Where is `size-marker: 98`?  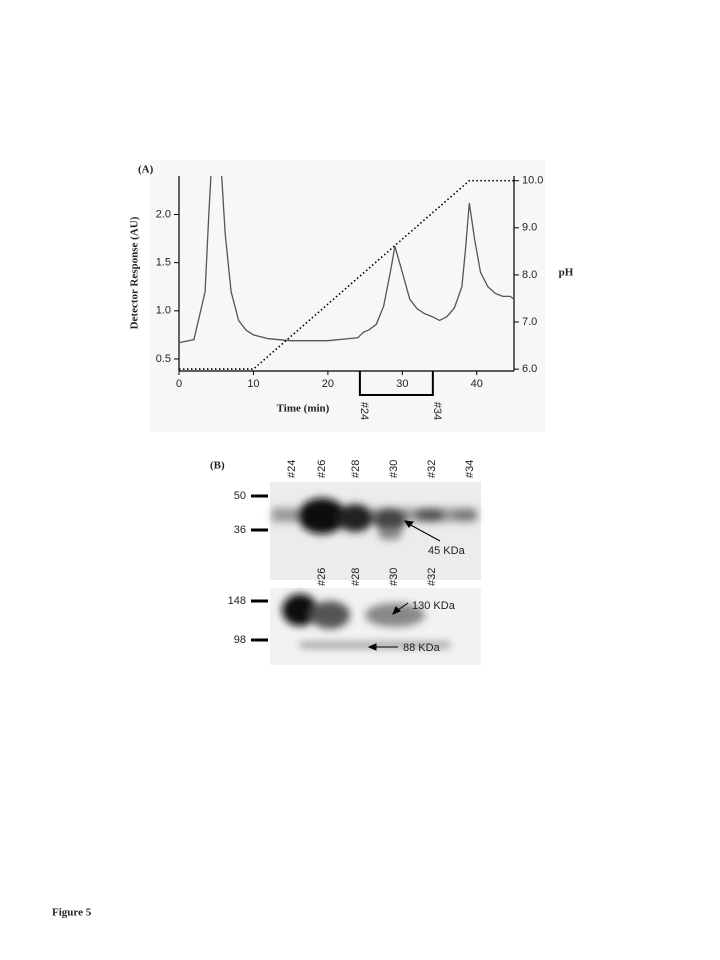 size-marker: 98 is located at coordinates (240, 640).